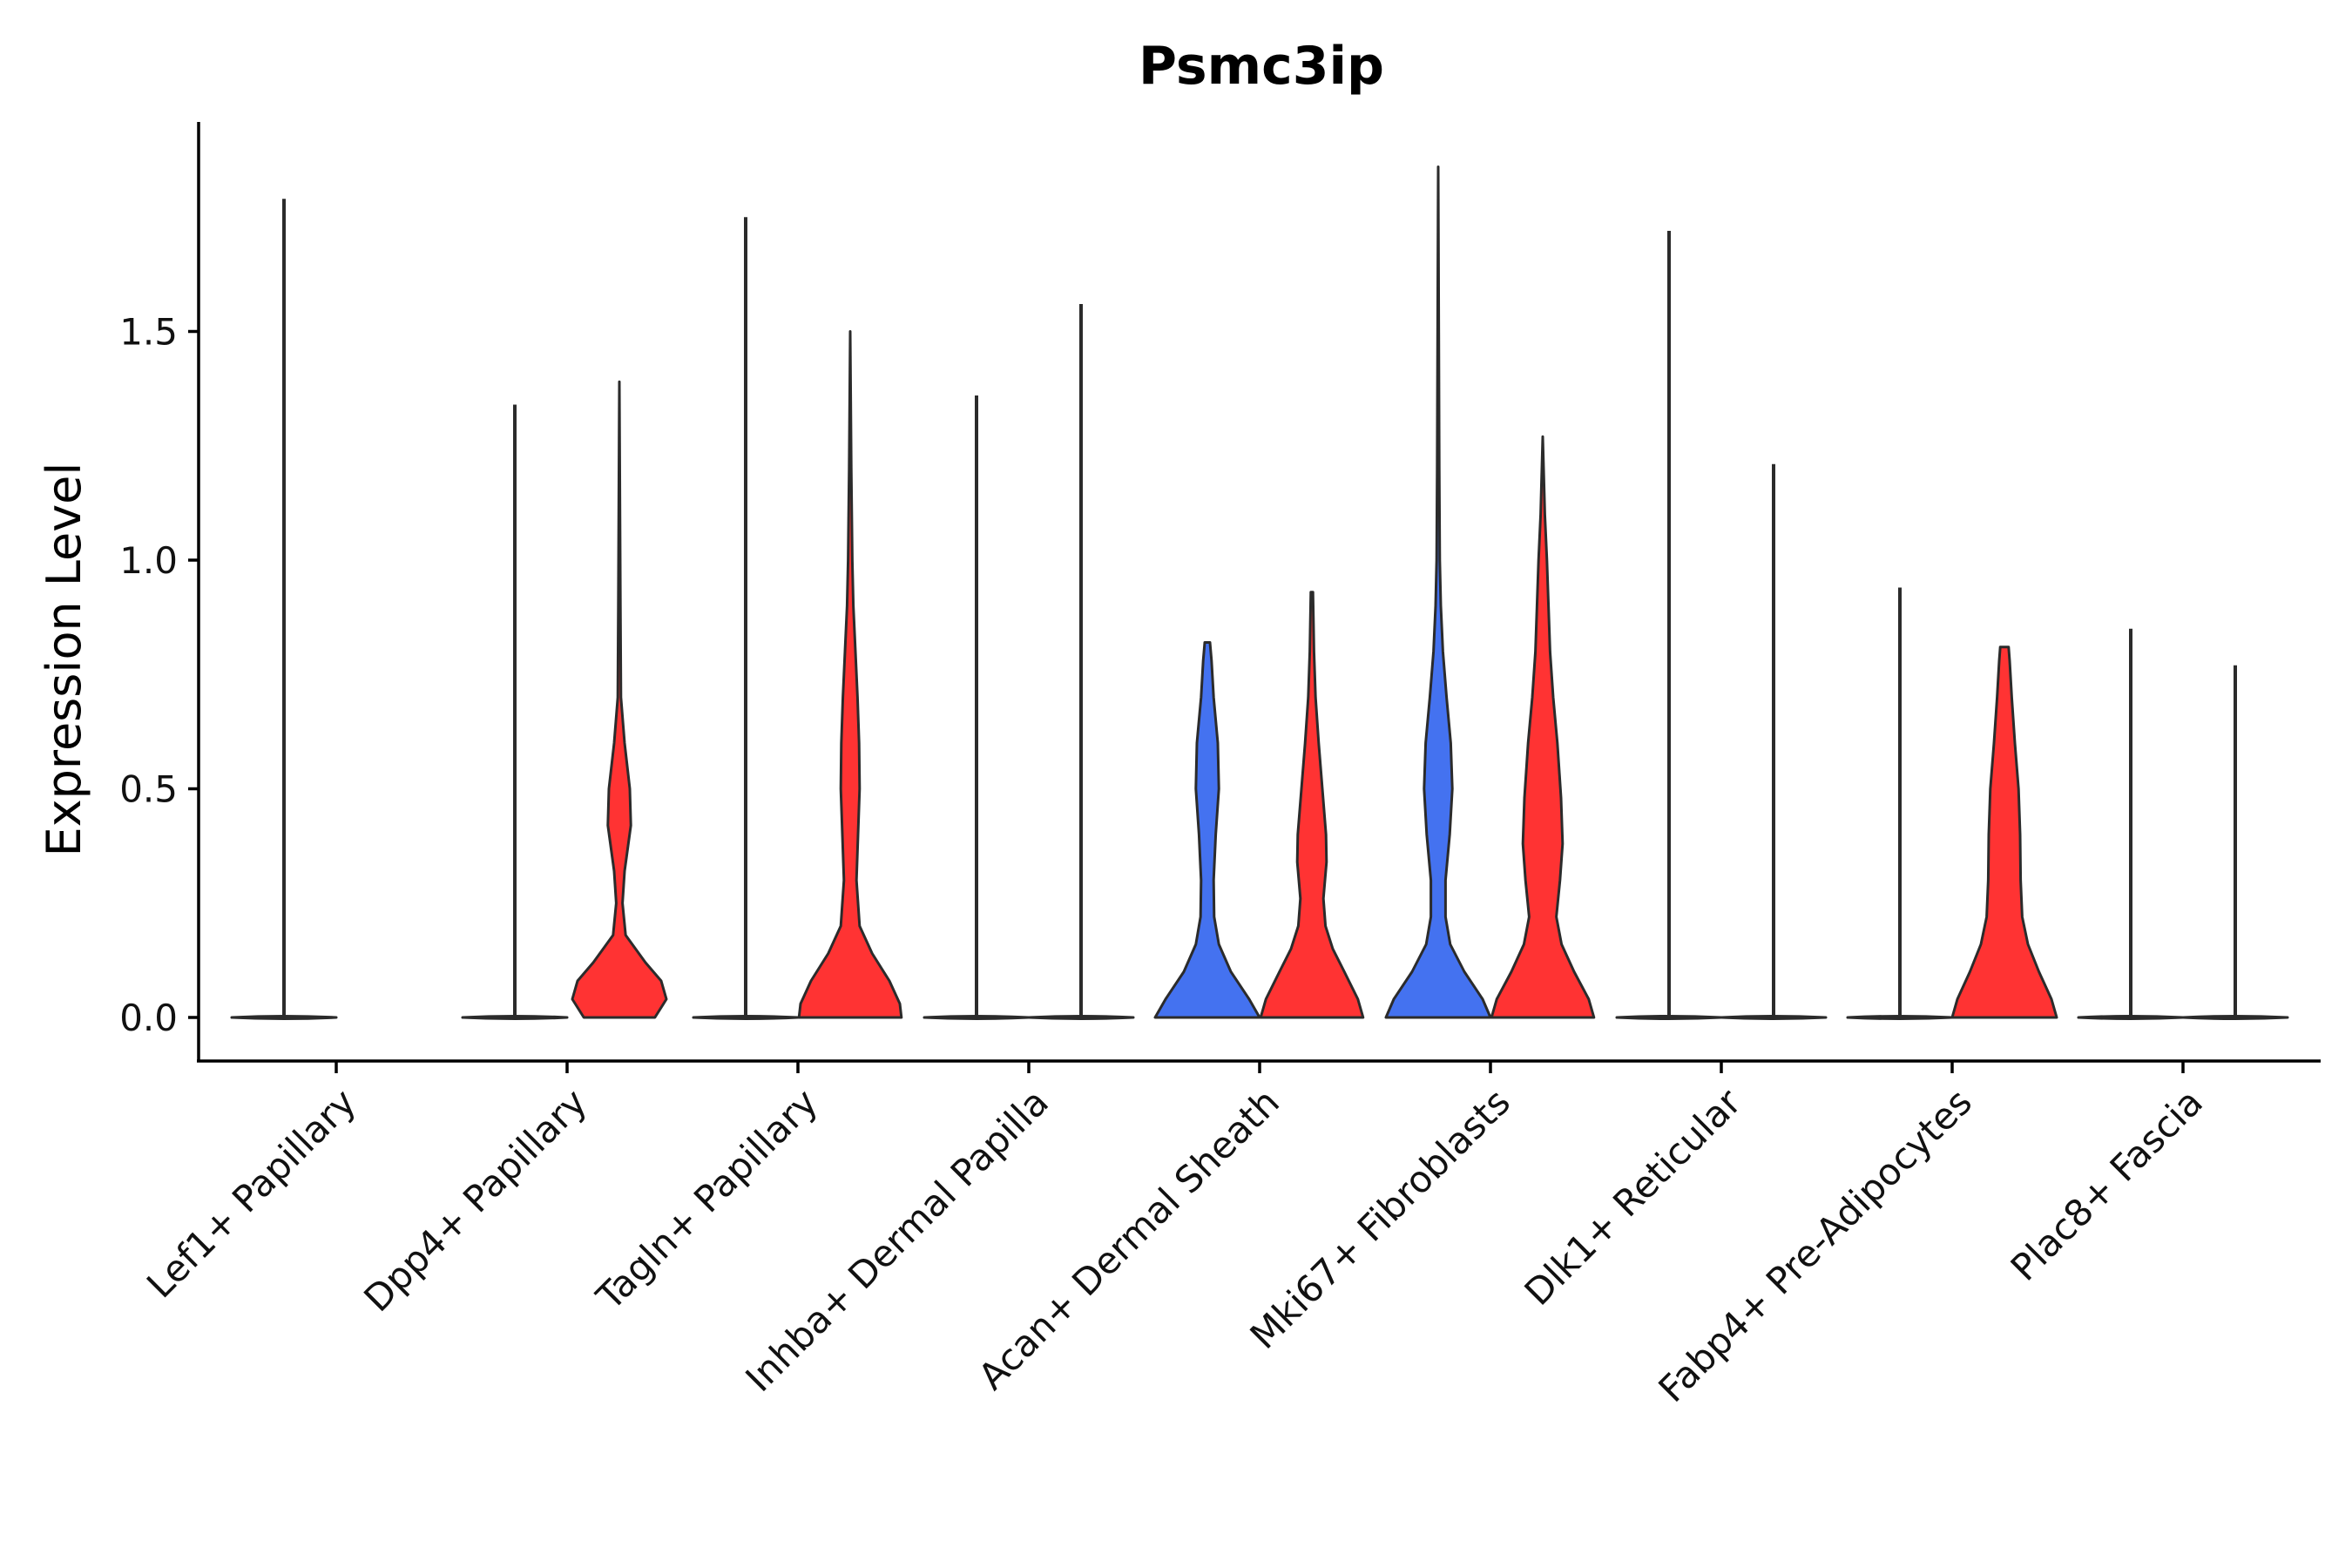  I want to click on y-tick-label: 1.5, so click(148, 332).